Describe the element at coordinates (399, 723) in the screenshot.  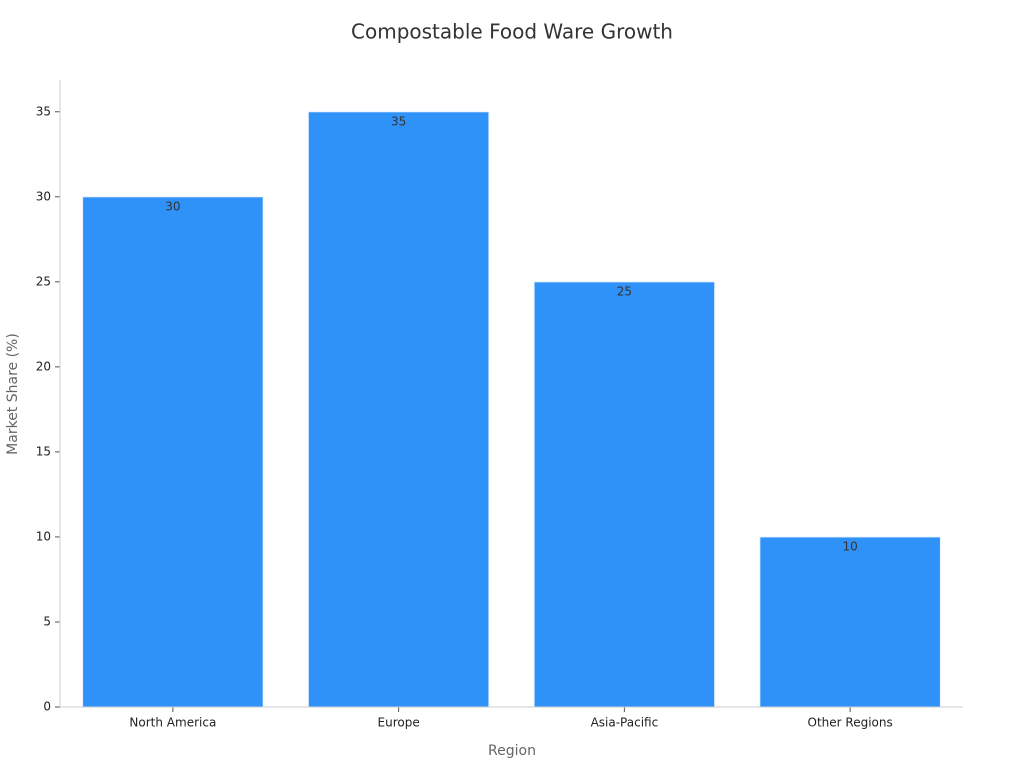
I see `x-tick-label: Europe` at that location.